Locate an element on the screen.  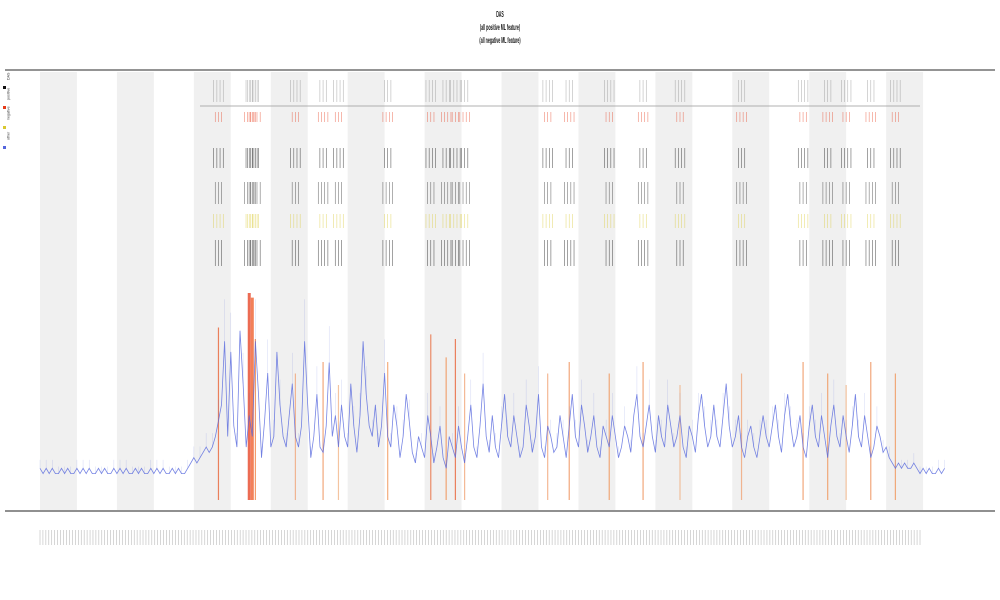
legend-label: negative is located at coordinates (9, 113).